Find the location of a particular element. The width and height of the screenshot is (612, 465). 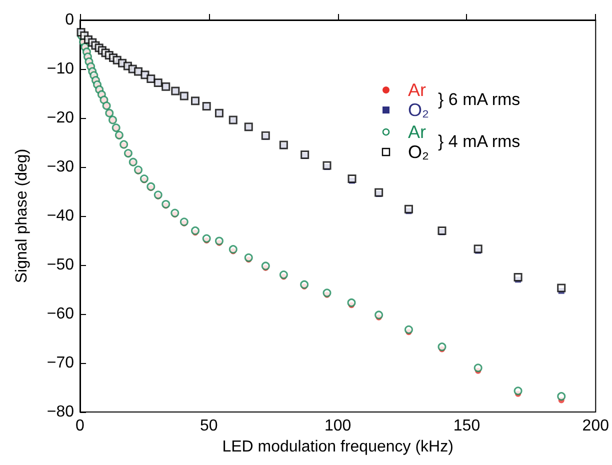

x-tick-label: 0 is located at coordinates (80, 426).